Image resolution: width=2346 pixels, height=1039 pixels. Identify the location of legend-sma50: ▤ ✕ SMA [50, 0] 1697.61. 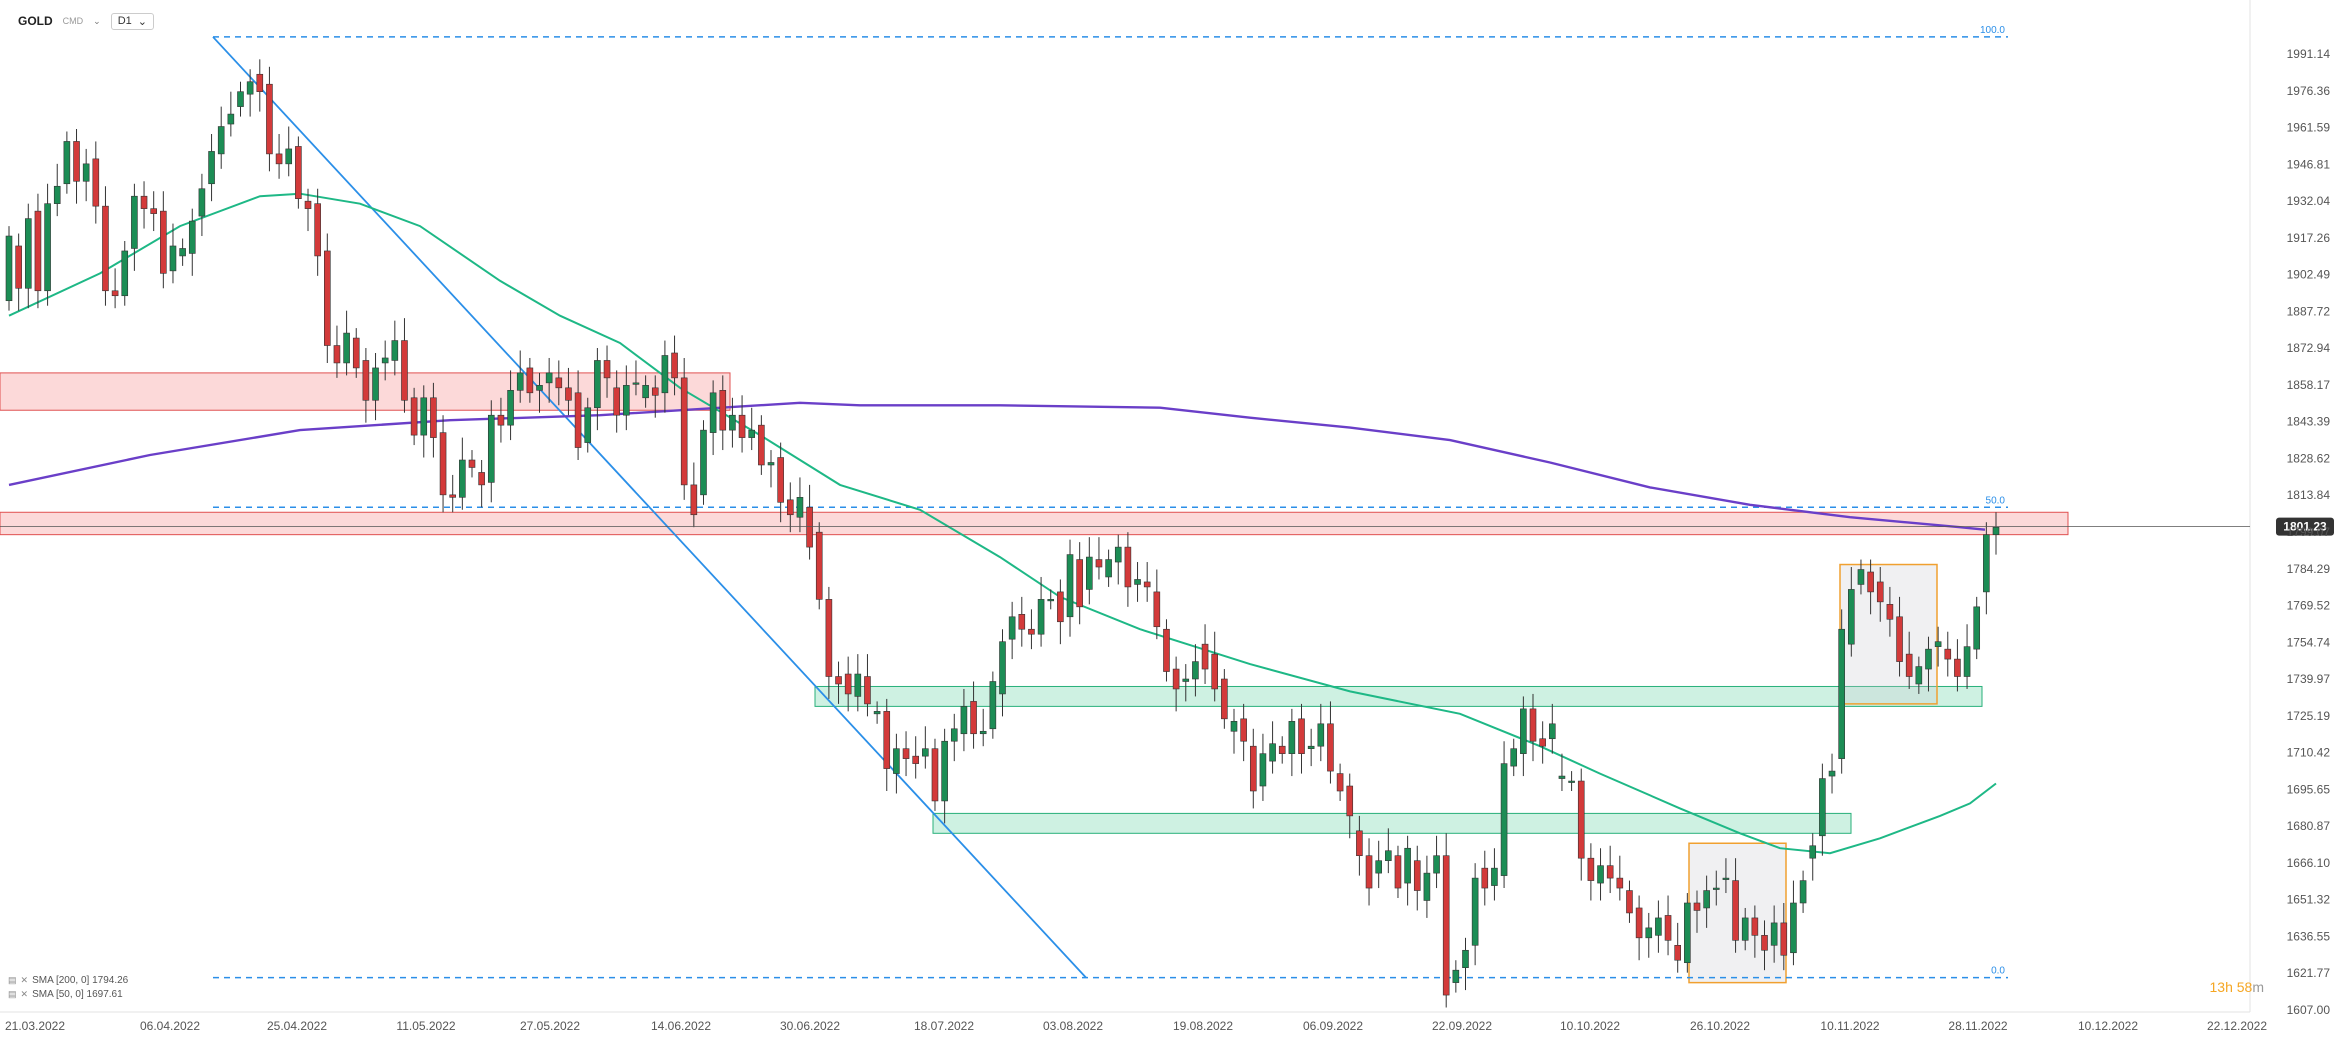
(65, 994).